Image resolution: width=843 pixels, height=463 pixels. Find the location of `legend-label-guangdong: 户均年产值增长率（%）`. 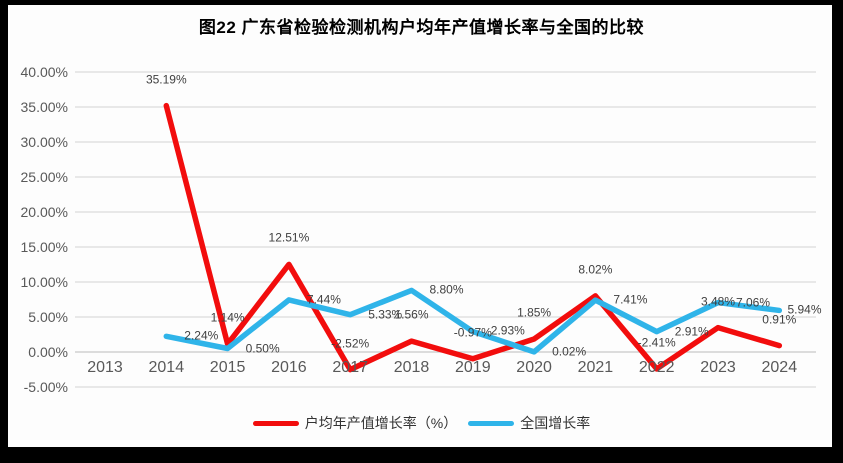

legend-label-guangdong: 户均年产值增长率（%） is located at coordinates (381, 423).